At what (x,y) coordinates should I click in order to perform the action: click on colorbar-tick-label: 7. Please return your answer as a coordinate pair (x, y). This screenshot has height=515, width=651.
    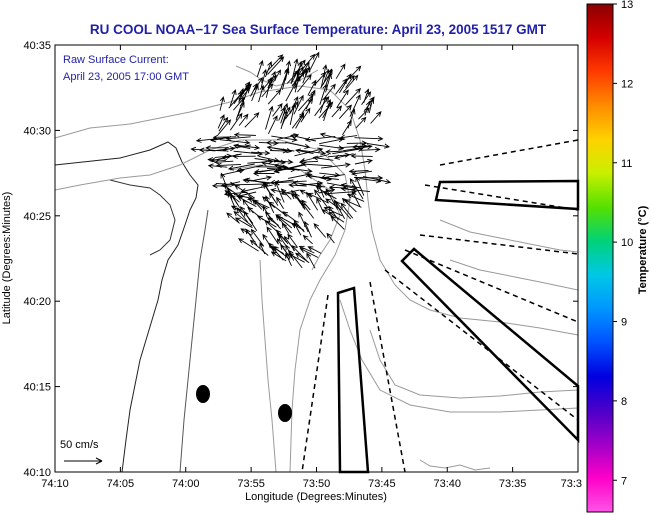
    Looking at the image, I should click on (624, 481).